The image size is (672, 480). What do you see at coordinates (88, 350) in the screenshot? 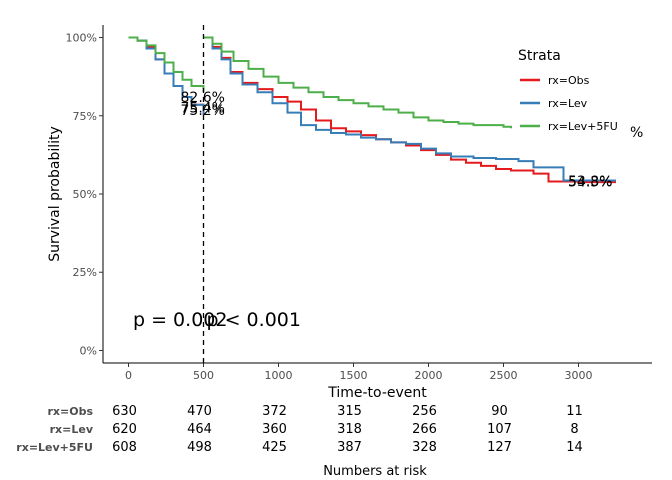
I see `y-tick-label-0: 0%` at bounding box center [88, 350].